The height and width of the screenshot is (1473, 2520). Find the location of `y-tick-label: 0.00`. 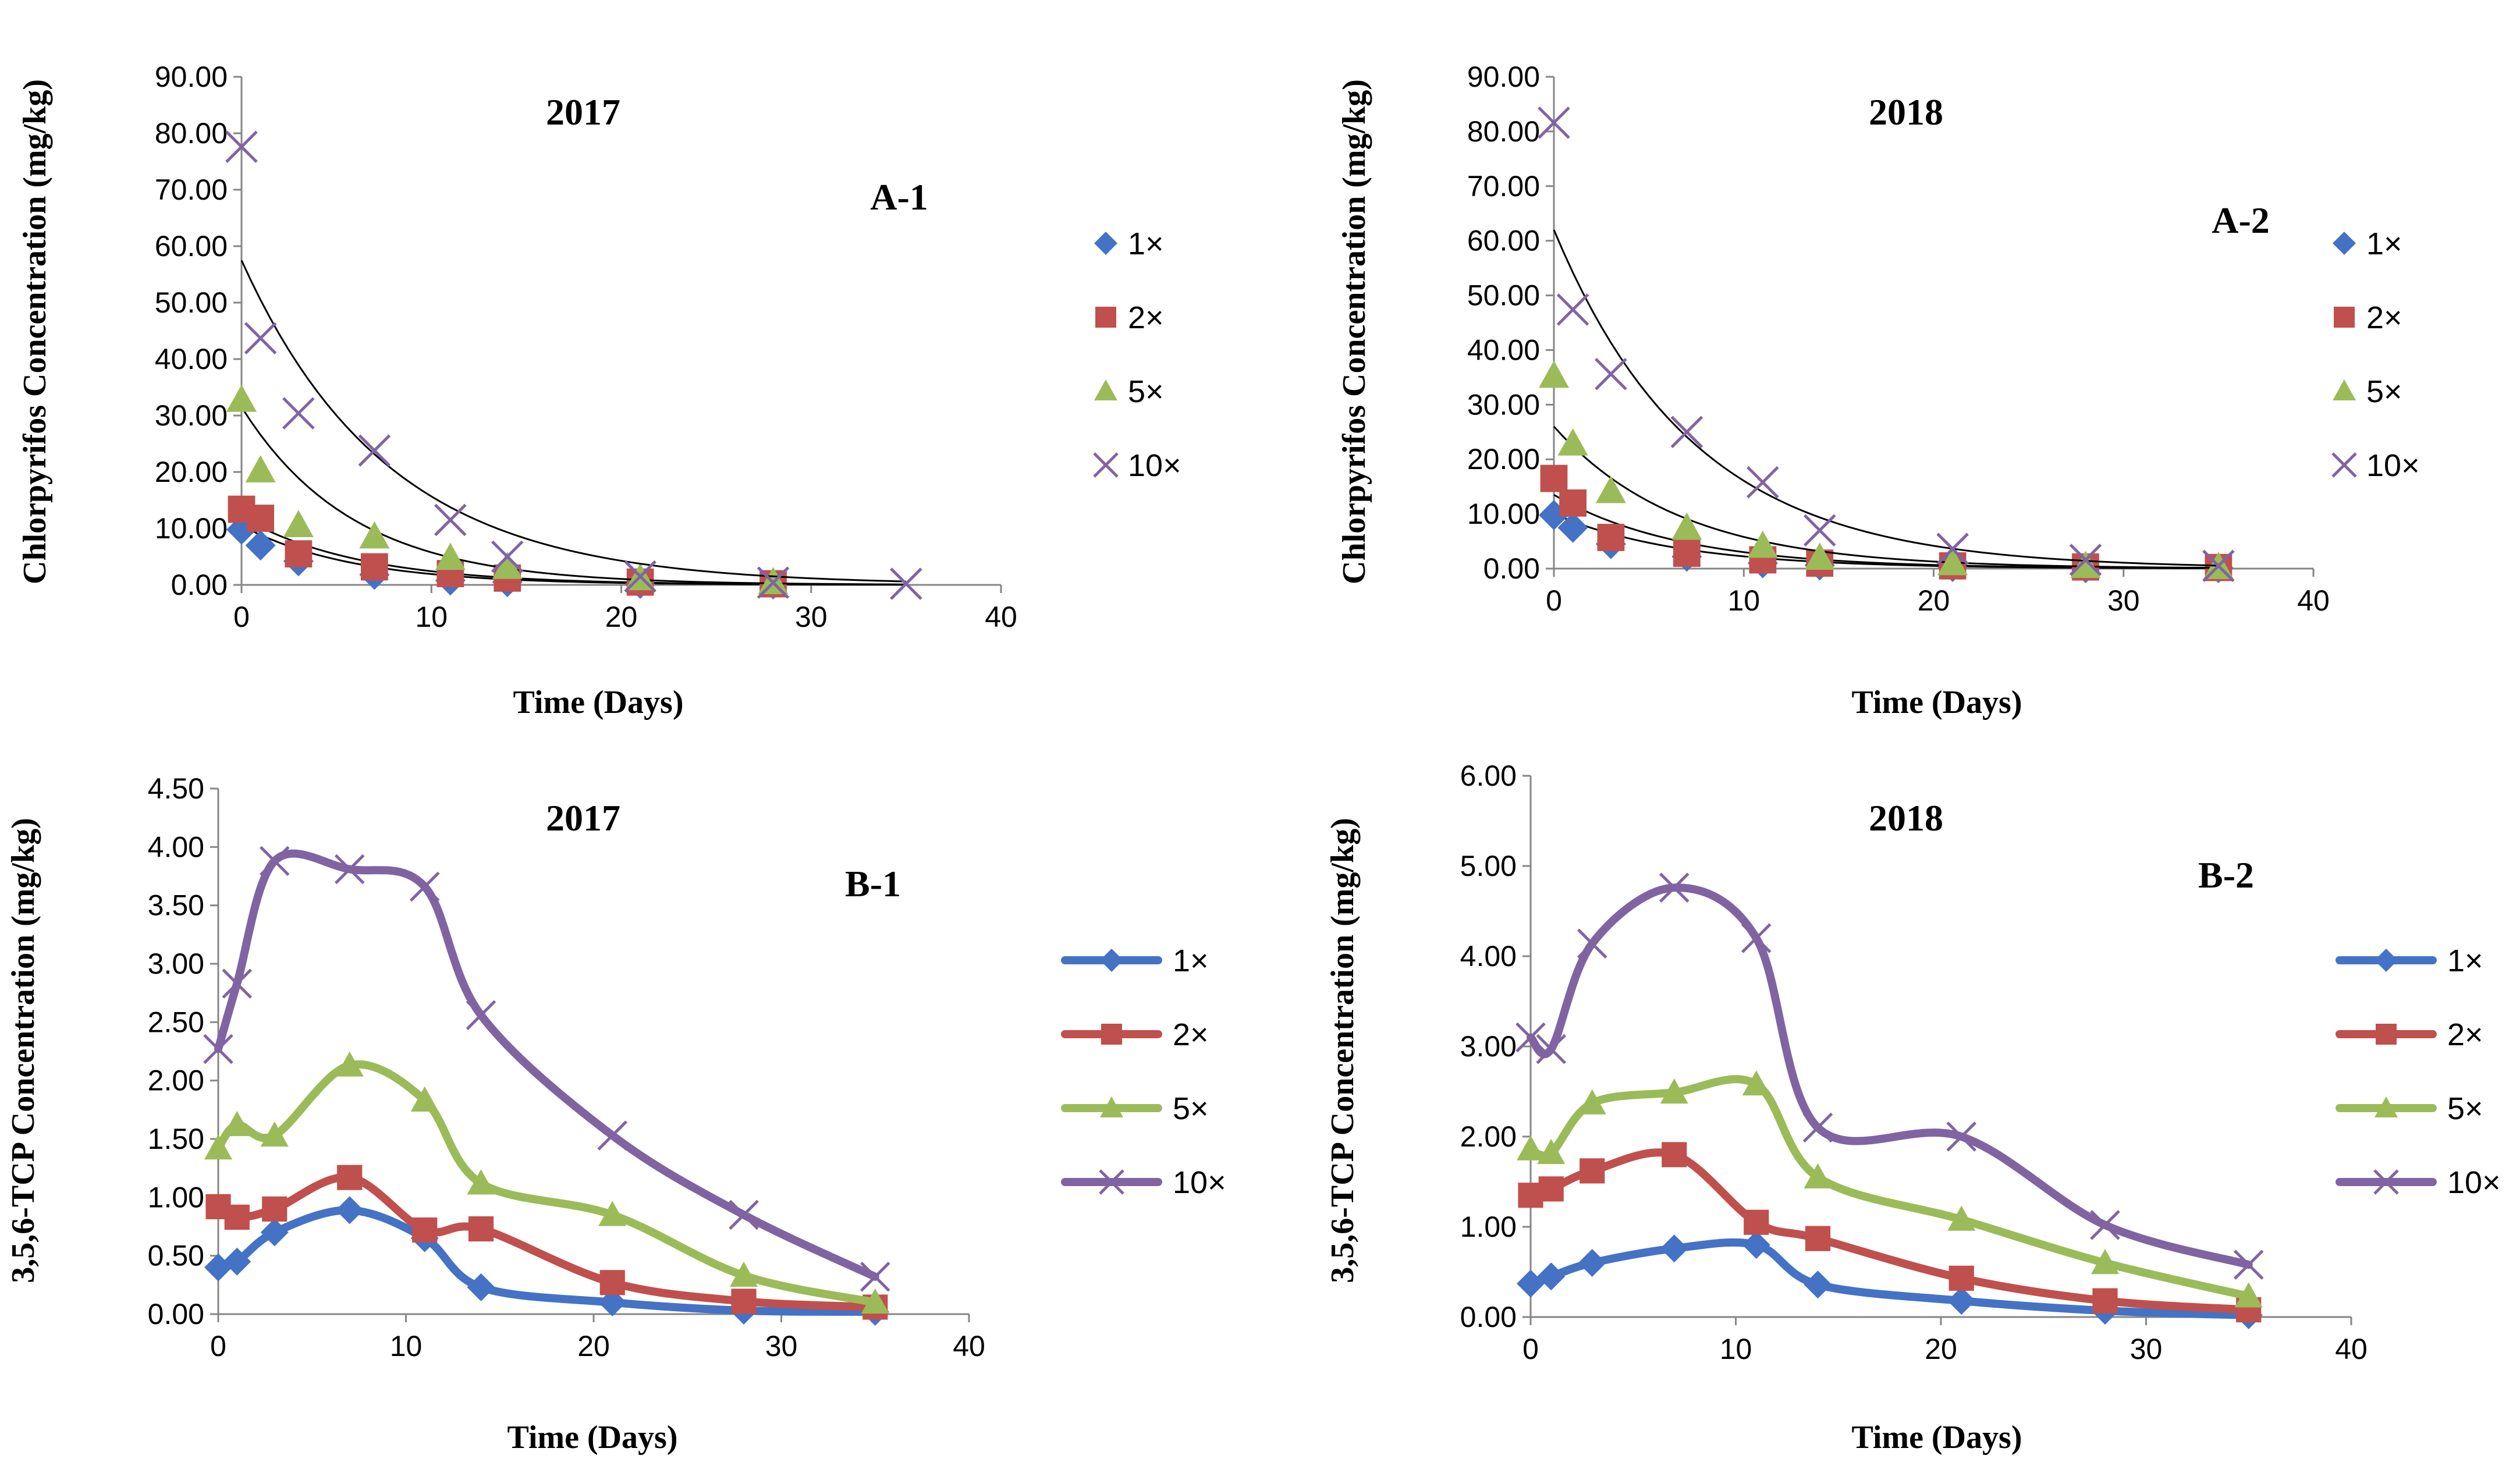

y-tick-label: 0.00 is located at coordinates (199, 585).